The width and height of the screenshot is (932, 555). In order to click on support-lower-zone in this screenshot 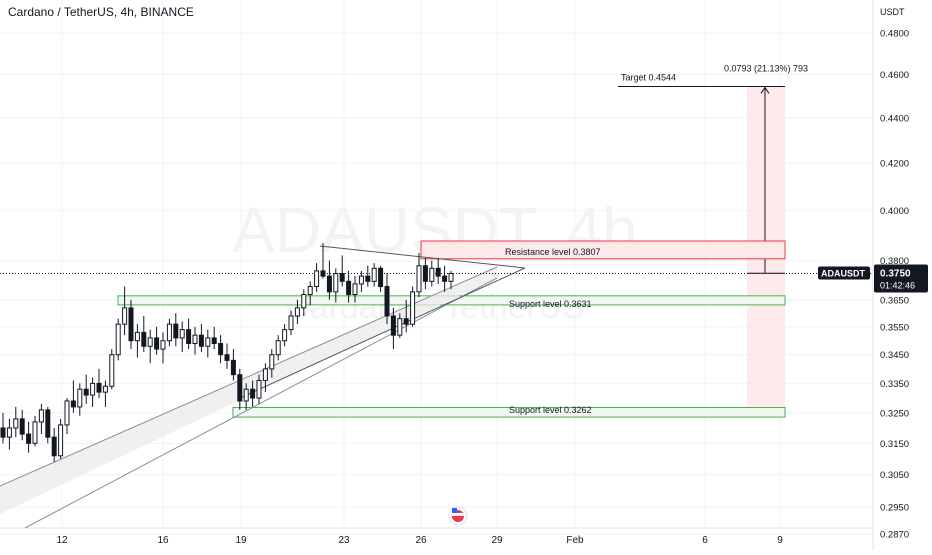, I will do `click(509, 412)`.